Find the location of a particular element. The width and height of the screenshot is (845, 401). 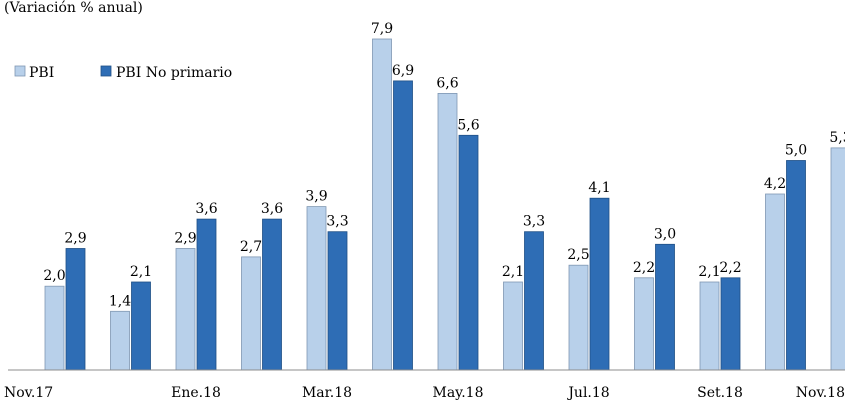

x-tick-label-2: Ene.18 is located at coordinates (196, 393).